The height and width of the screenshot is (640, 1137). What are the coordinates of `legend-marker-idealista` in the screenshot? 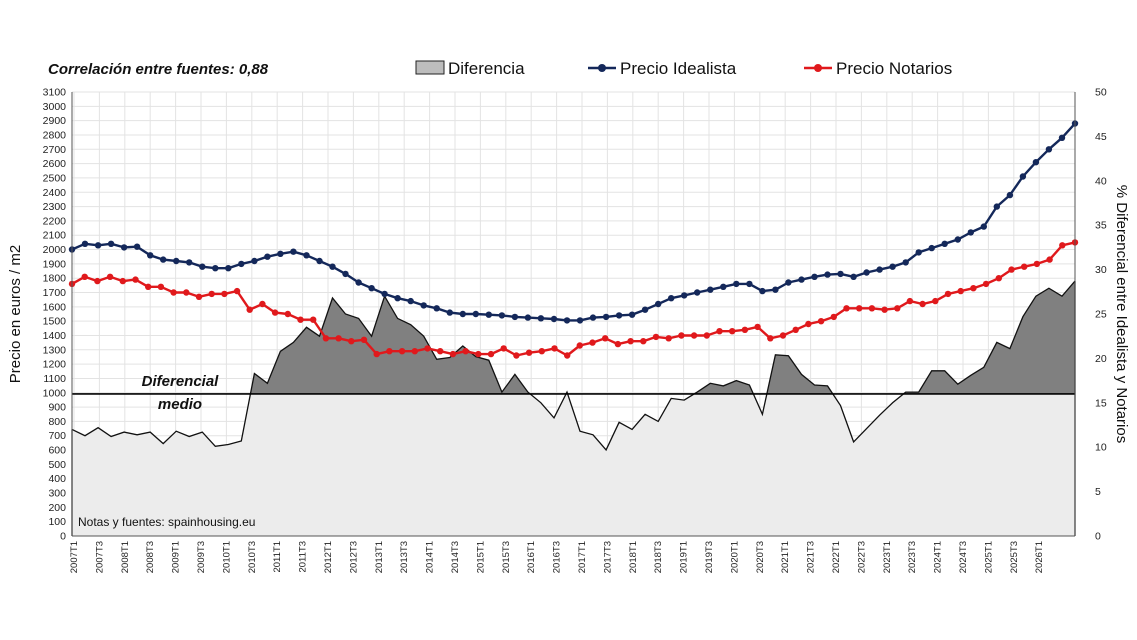 It's located at (602, 68).